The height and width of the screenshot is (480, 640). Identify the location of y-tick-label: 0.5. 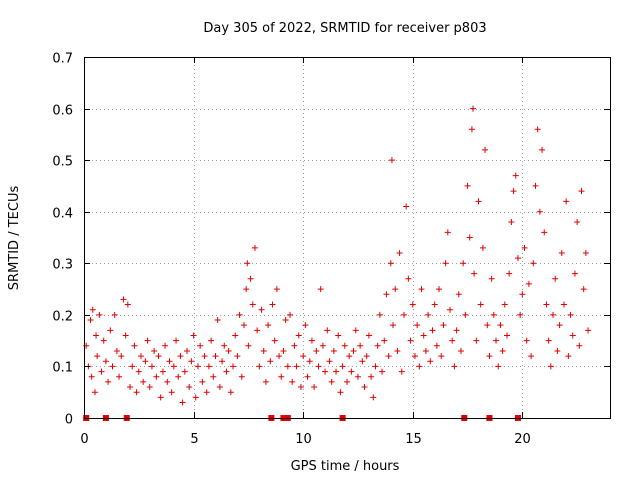
(62, 162).